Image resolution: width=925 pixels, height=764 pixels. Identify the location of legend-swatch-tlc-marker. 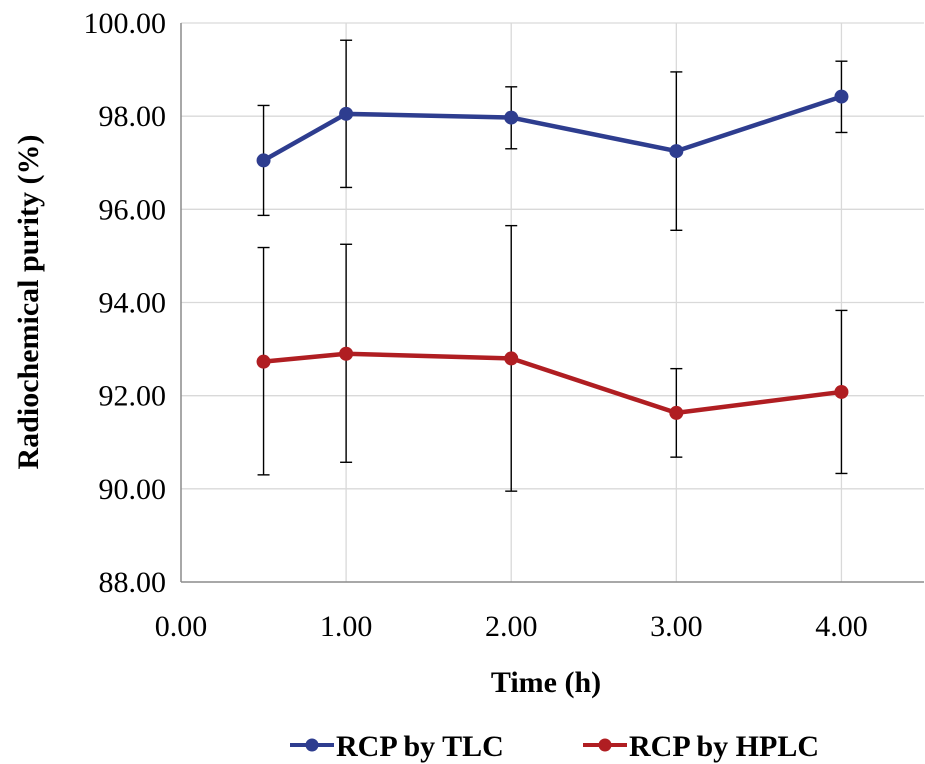
(312, 745).